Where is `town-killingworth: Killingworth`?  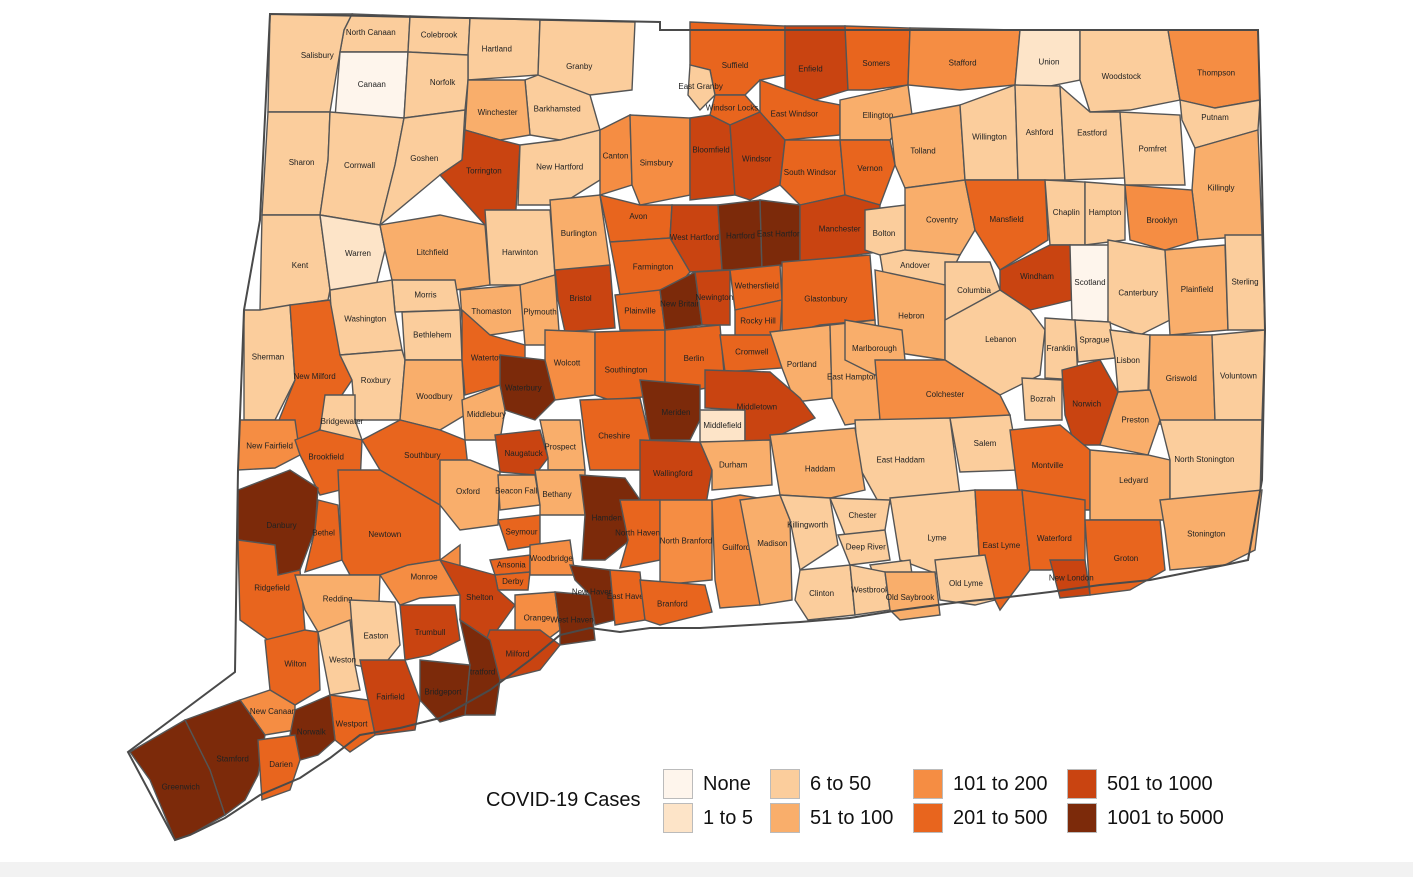 town-killingworth: Killingworth is located at coordinates (808, 533).